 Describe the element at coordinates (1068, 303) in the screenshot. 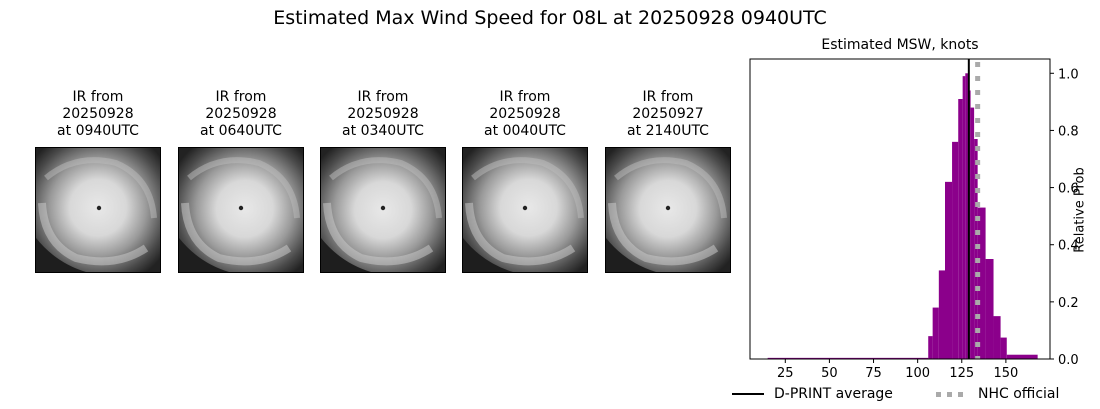

I see `y-tick-label: 0.2` at that location.